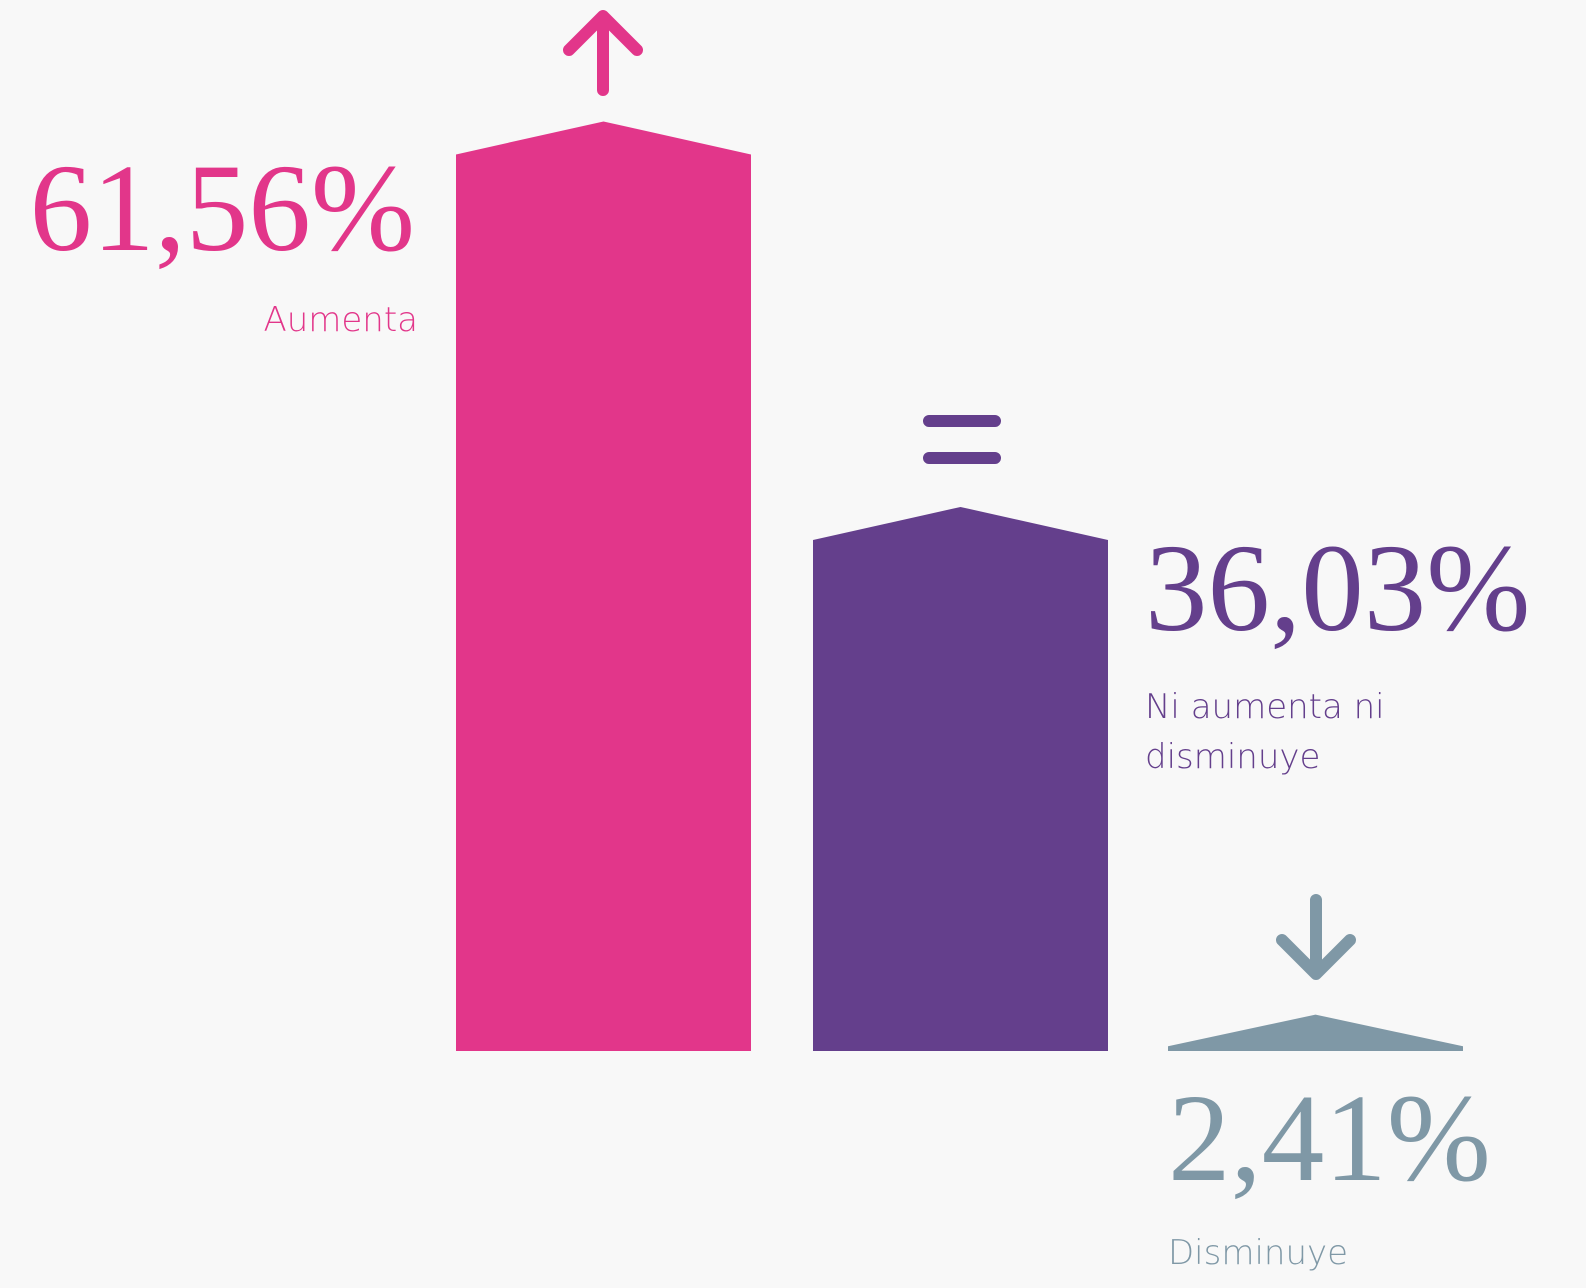 The height and width of the screenshot is (1288, 1586). I want to click on category-label: Aumenta, so click(340, 320).